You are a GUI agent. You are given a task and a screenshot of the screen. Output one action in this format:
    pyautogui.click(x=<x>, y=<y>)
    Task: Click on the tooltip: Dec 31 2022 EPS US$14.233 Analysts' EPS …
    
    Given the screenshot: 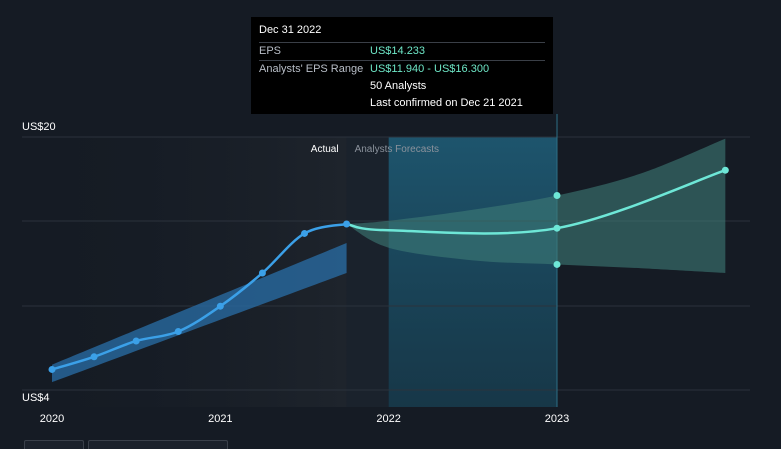 What is the action you would take?
    pyautogui.click(x=402, y=65)
    